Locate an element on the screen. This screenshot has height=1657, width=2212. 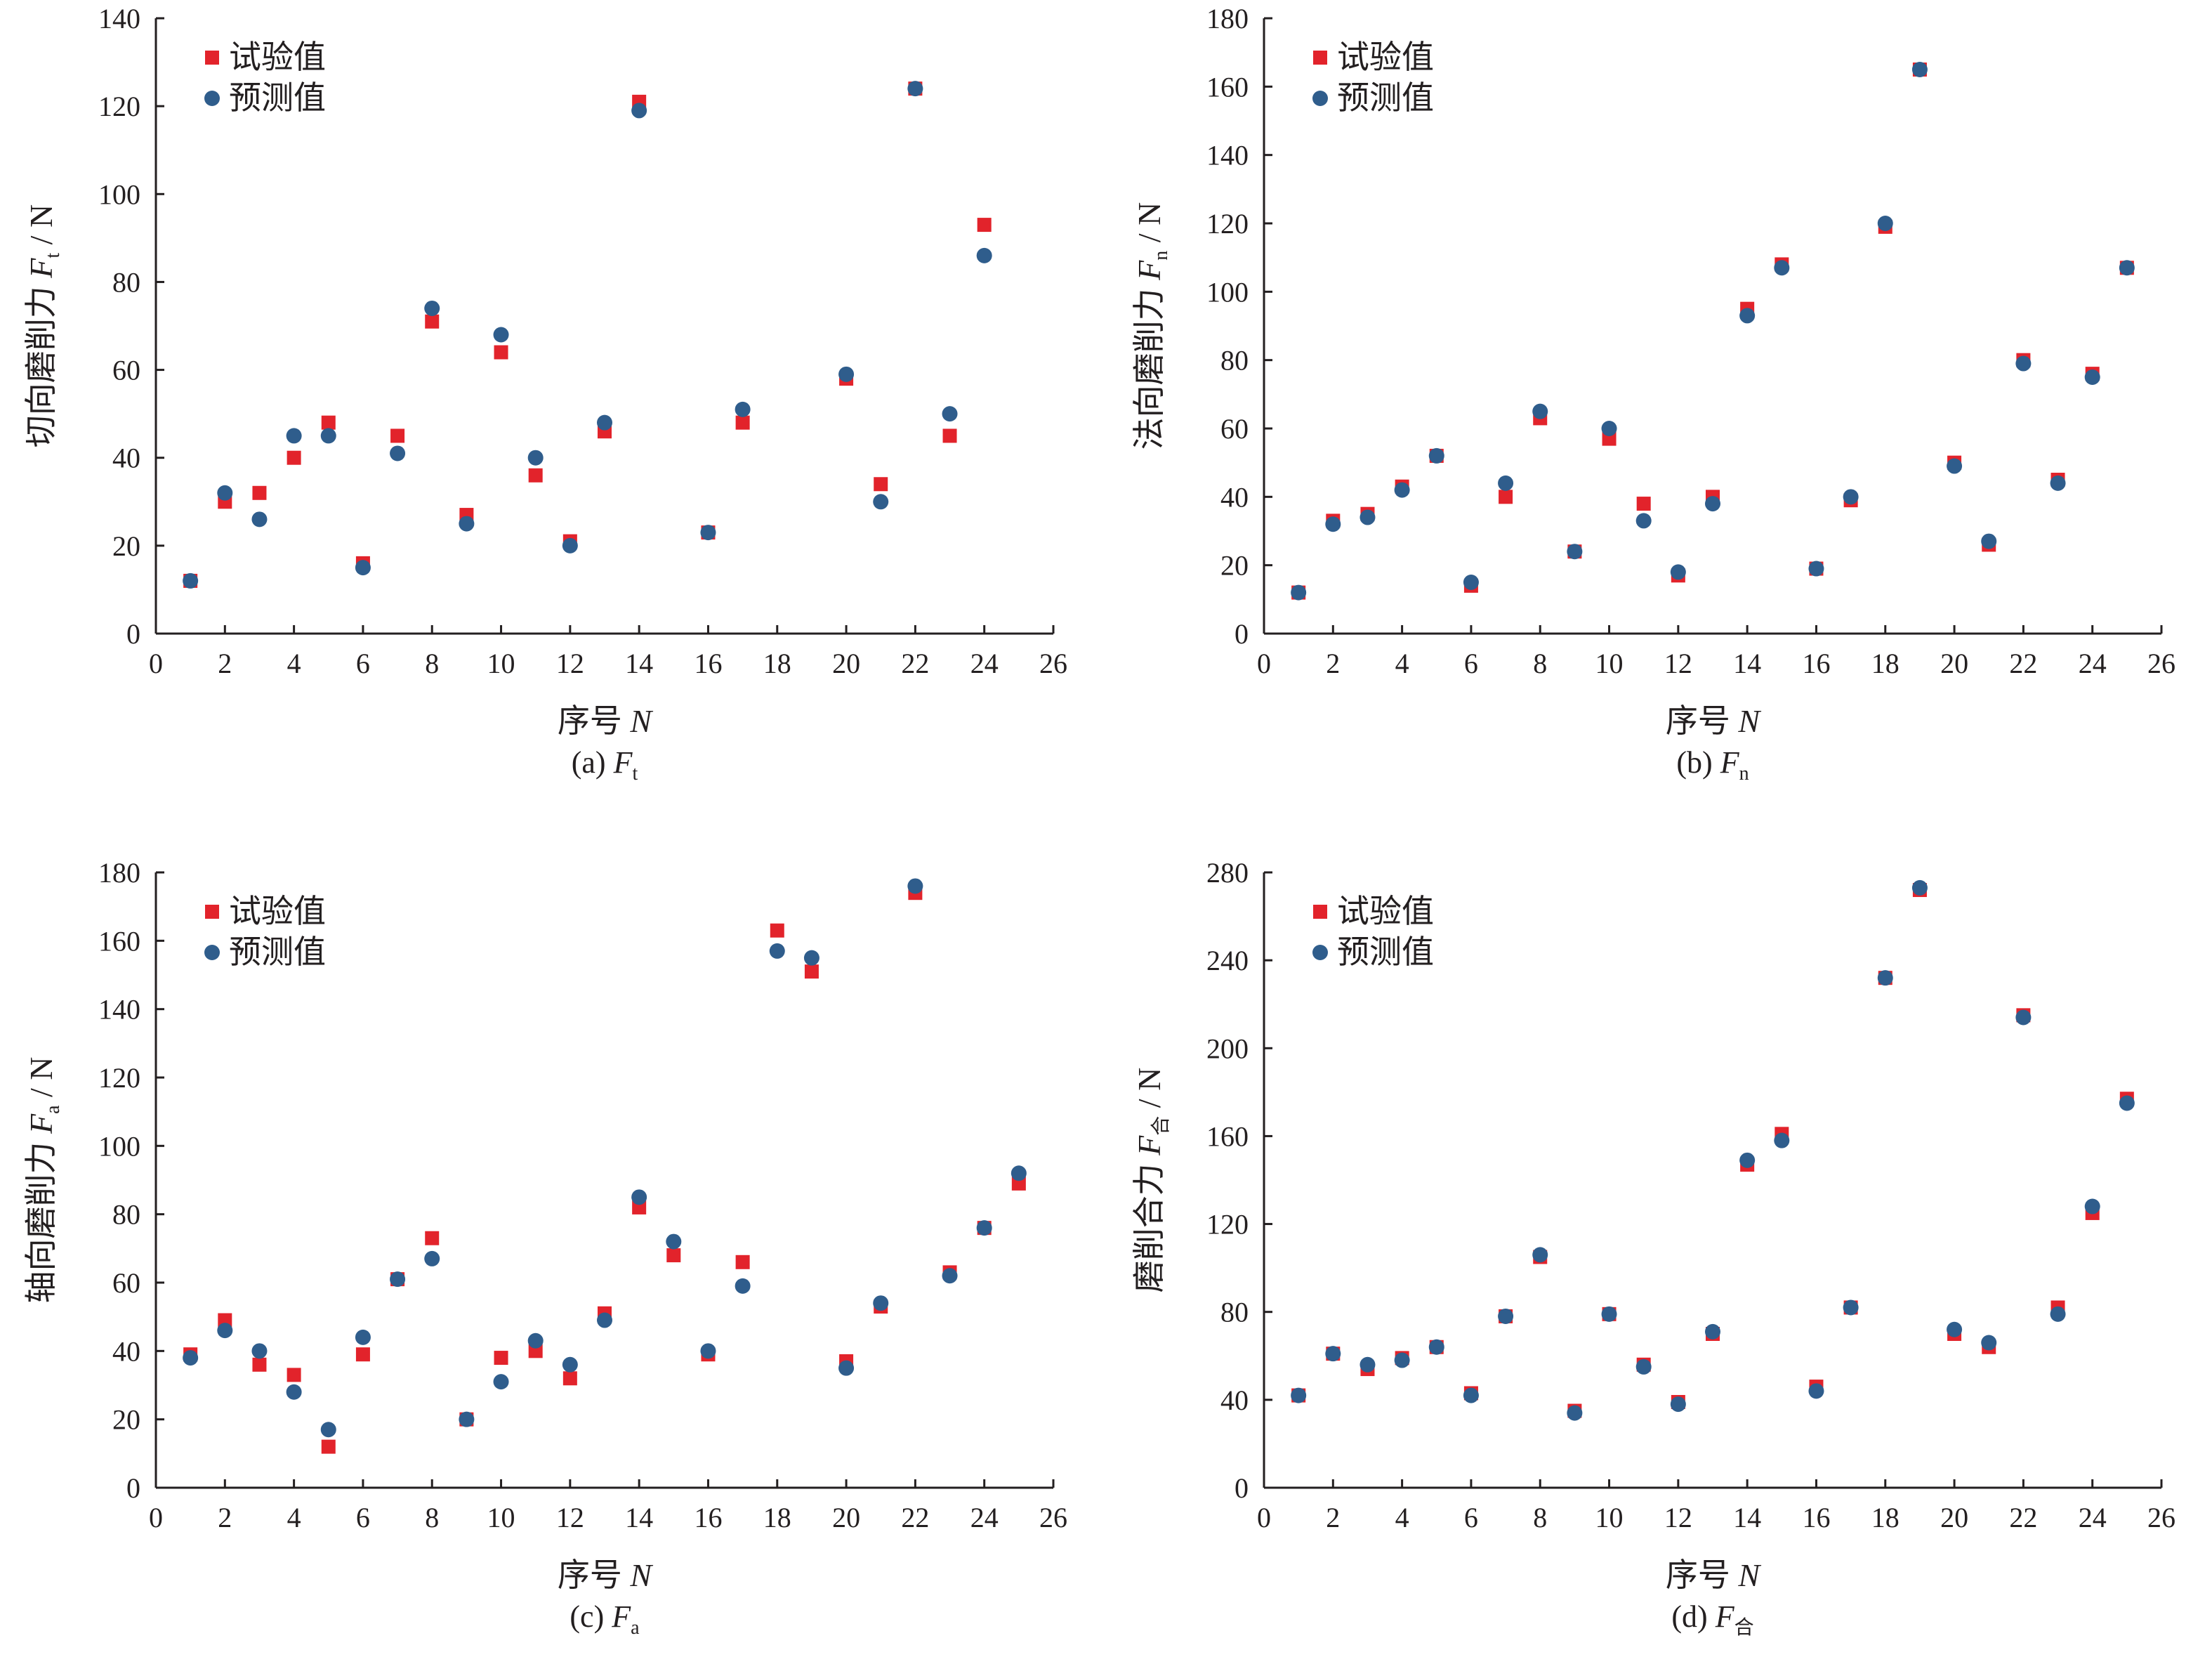
panel-caption: (a) Ft is located at coordinates (605, 765).